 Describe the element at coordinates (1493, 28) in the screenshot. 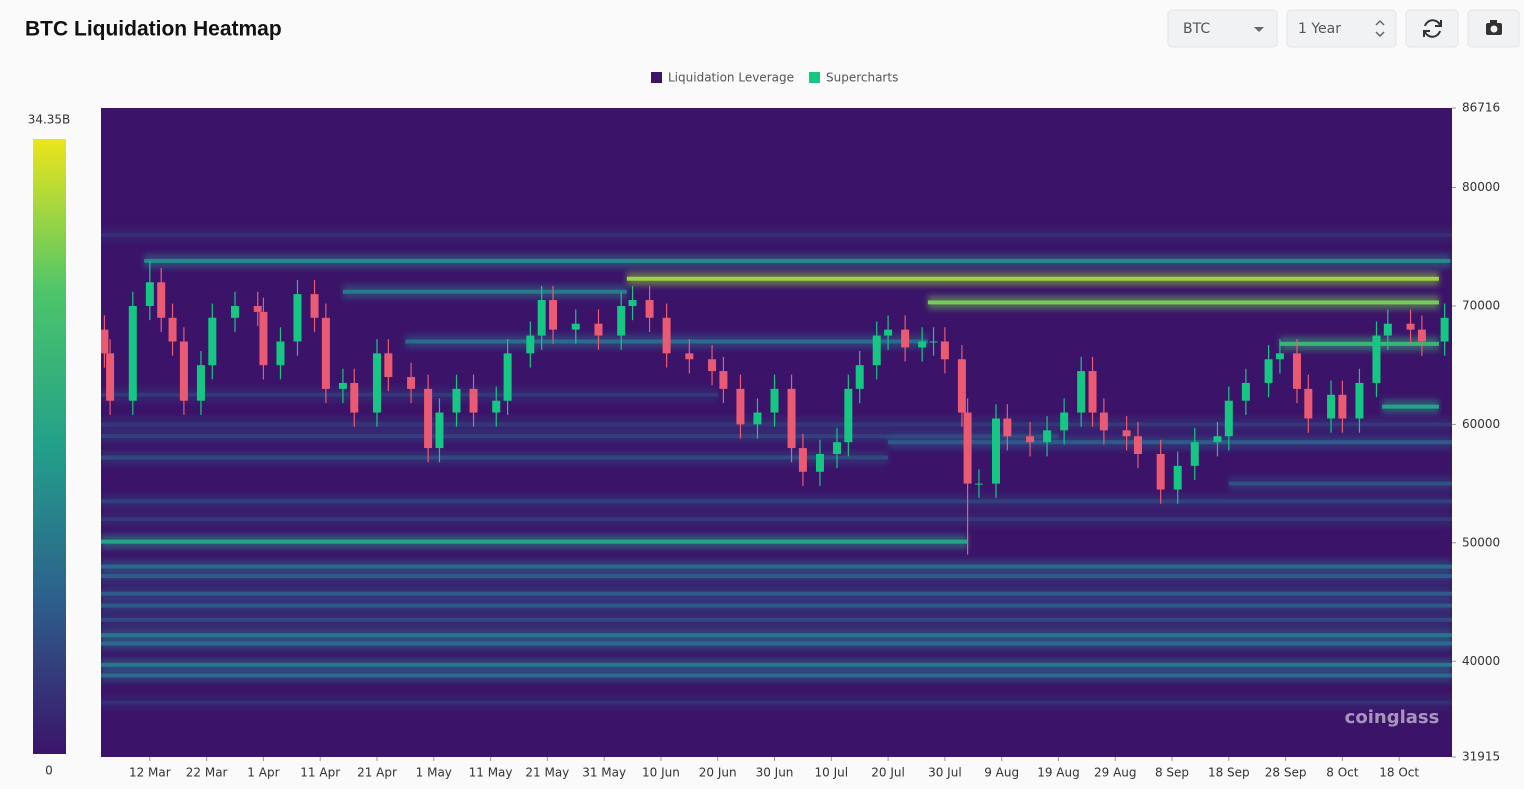

I see `screenshot-button` at that location.